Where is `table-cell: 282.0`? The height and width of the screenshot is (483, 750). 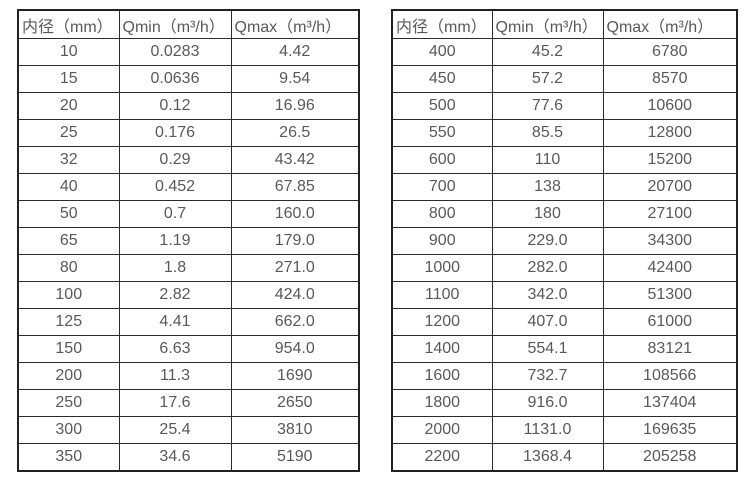
table-cell: 282.0 is located at coordinates (547, 268).